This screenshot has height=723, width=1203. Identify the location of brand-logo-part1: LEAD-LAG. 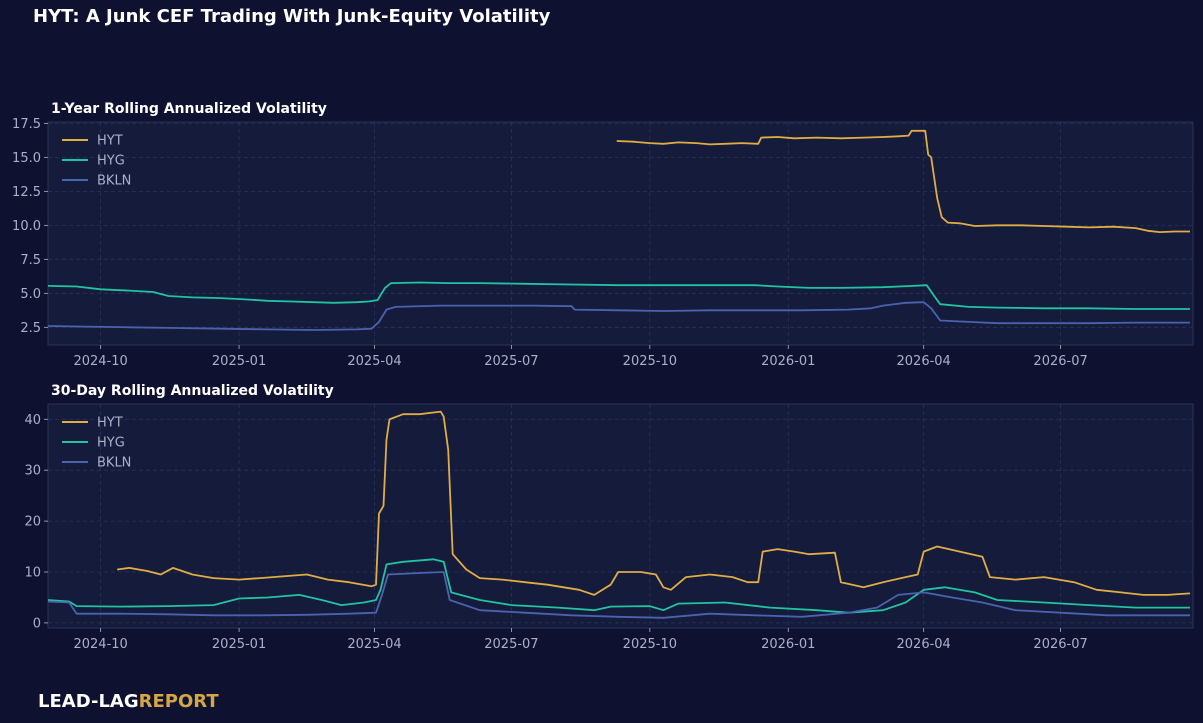
(88, 701).